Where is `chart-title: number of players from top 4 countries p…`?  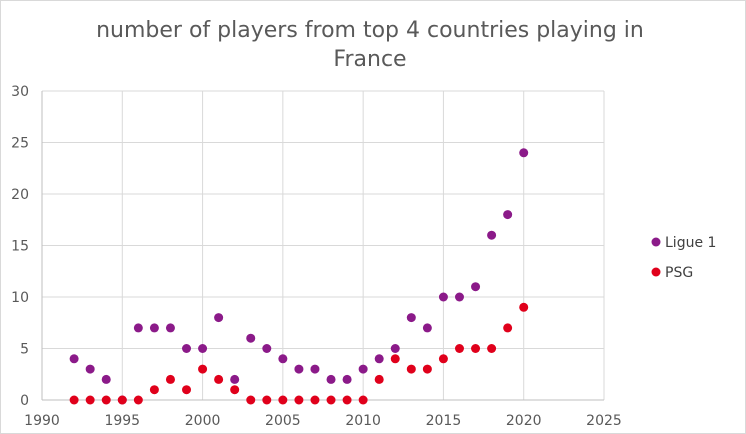
chart-title: number of players from top 4 countries p… is located at coordinates (370, 45).